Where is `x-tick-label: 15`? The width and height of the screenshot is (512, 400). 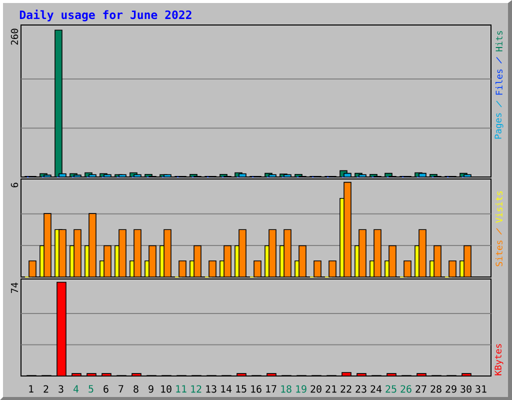
x-tick-label: 15 is located at coordinates (241, 389).